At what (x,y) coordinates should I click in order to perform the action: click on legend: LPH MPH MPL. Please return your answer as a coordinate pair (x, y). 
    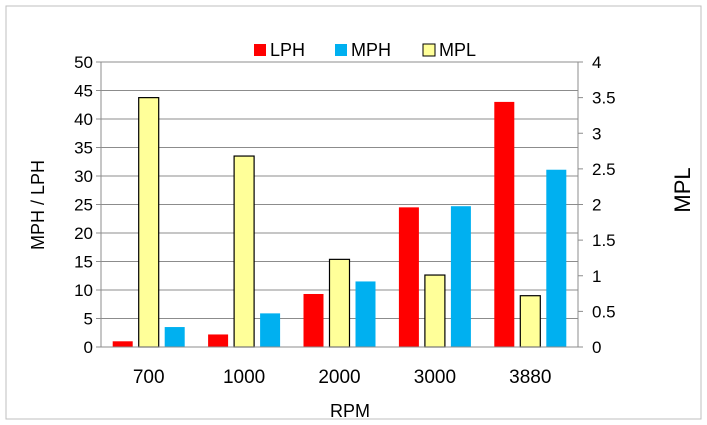
    Looking at the image, I should click on (365, 50).